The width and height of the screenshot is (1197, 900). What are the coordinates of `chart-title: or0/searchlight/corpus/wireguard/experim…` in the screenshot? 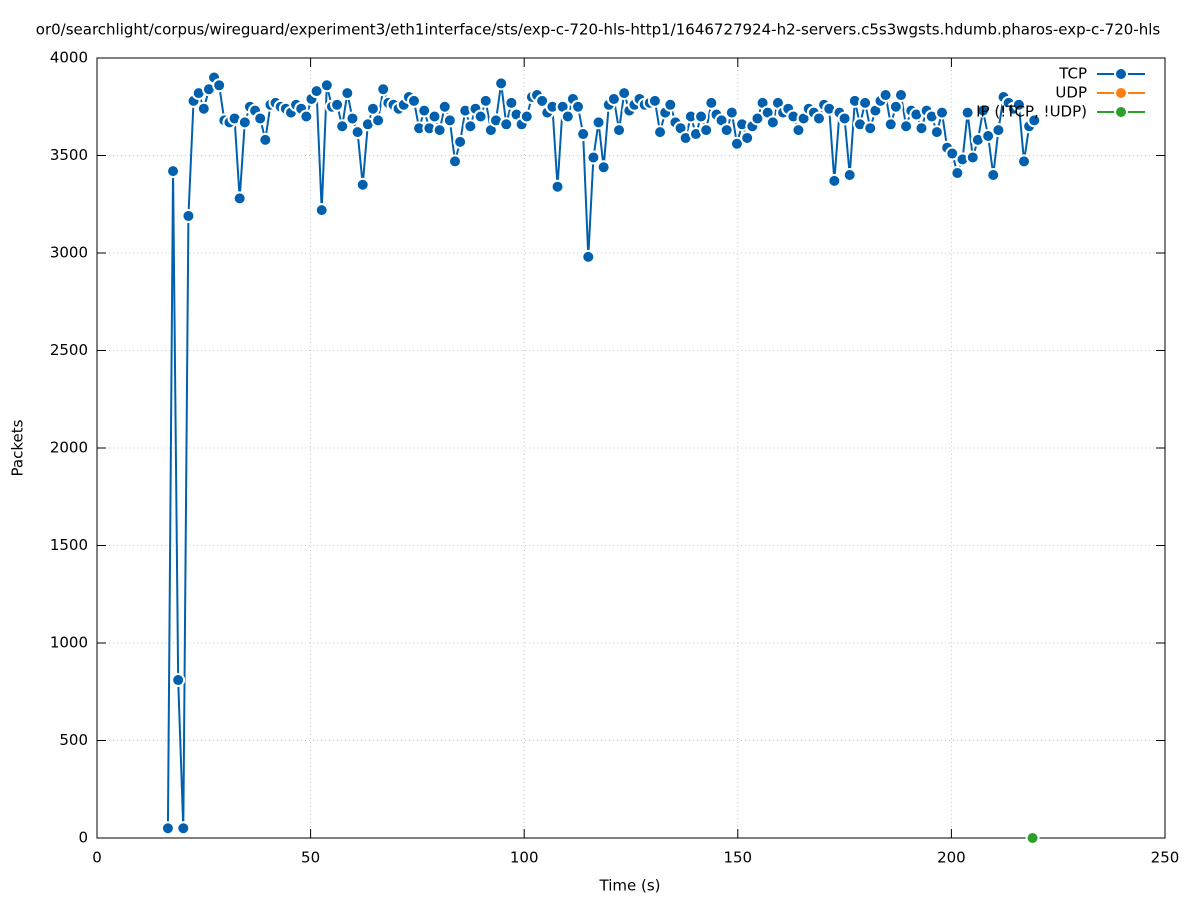 It's located at (598, 30).